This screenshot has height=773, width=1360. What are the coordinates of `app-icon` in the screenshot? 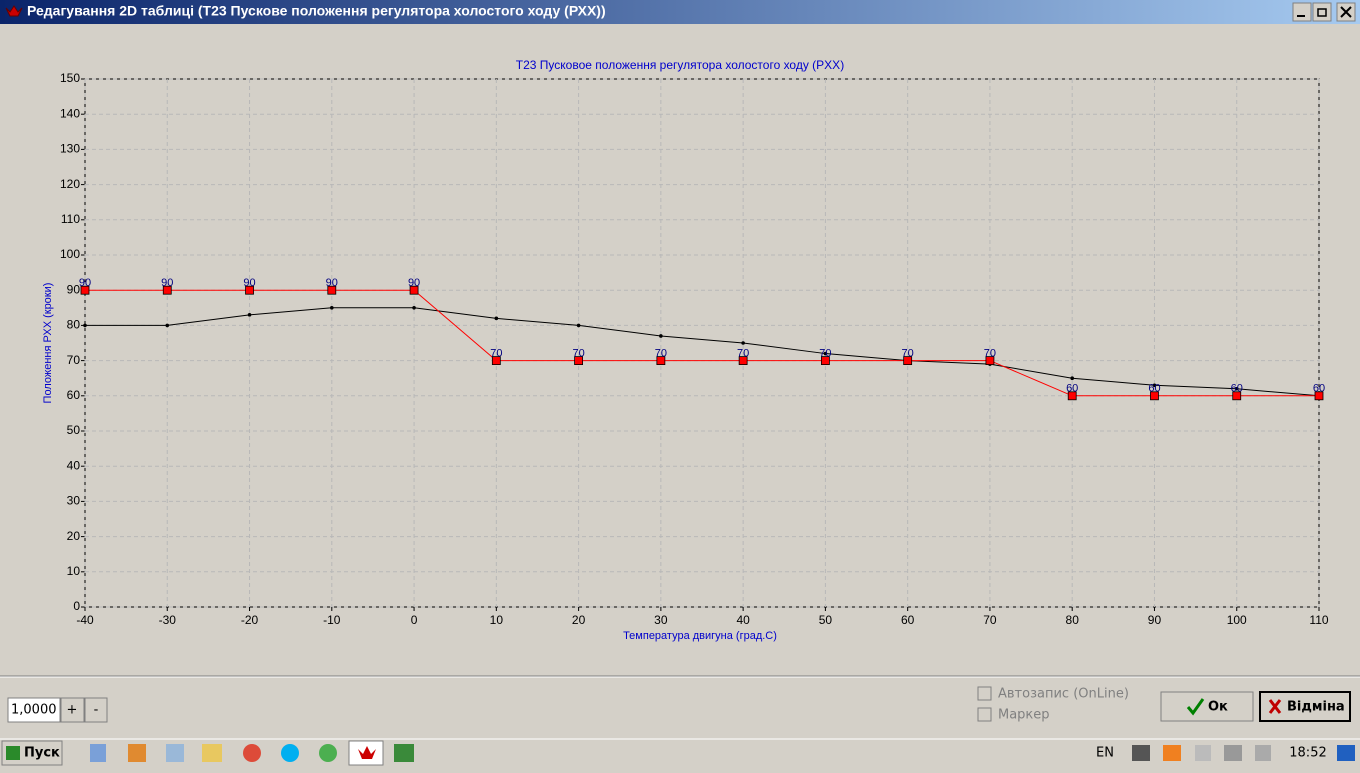 It's located at (14, 11).